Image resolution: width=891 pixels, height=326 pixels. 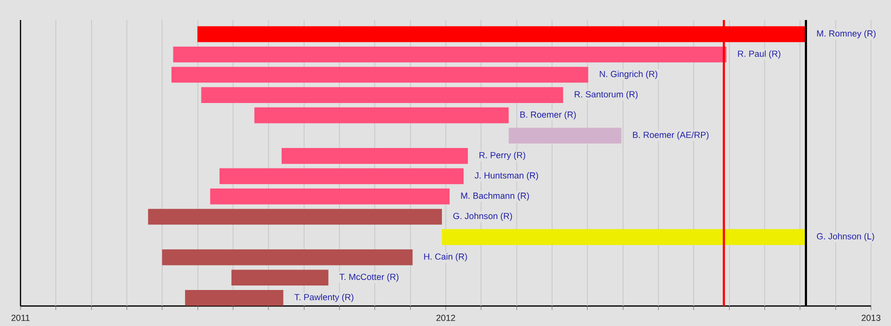 What do you see at coordinates (871, 317) in the screenshot?
I see `x-tick-label: 2013` at bounding box center [871, 317].